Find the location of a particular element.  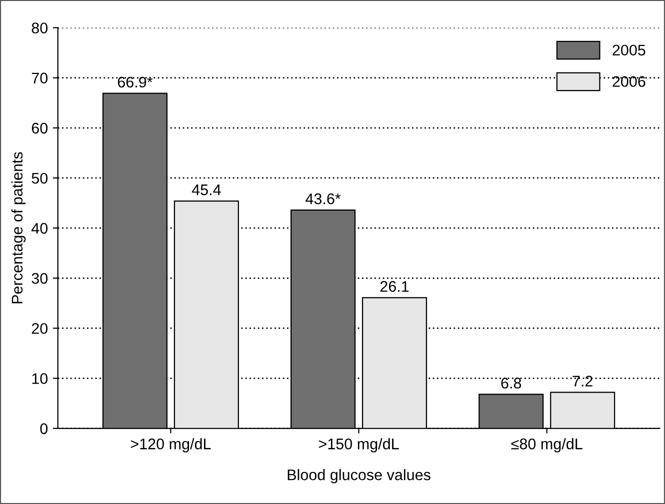

legend-label: 2005 is located at coordinates (629, 50).